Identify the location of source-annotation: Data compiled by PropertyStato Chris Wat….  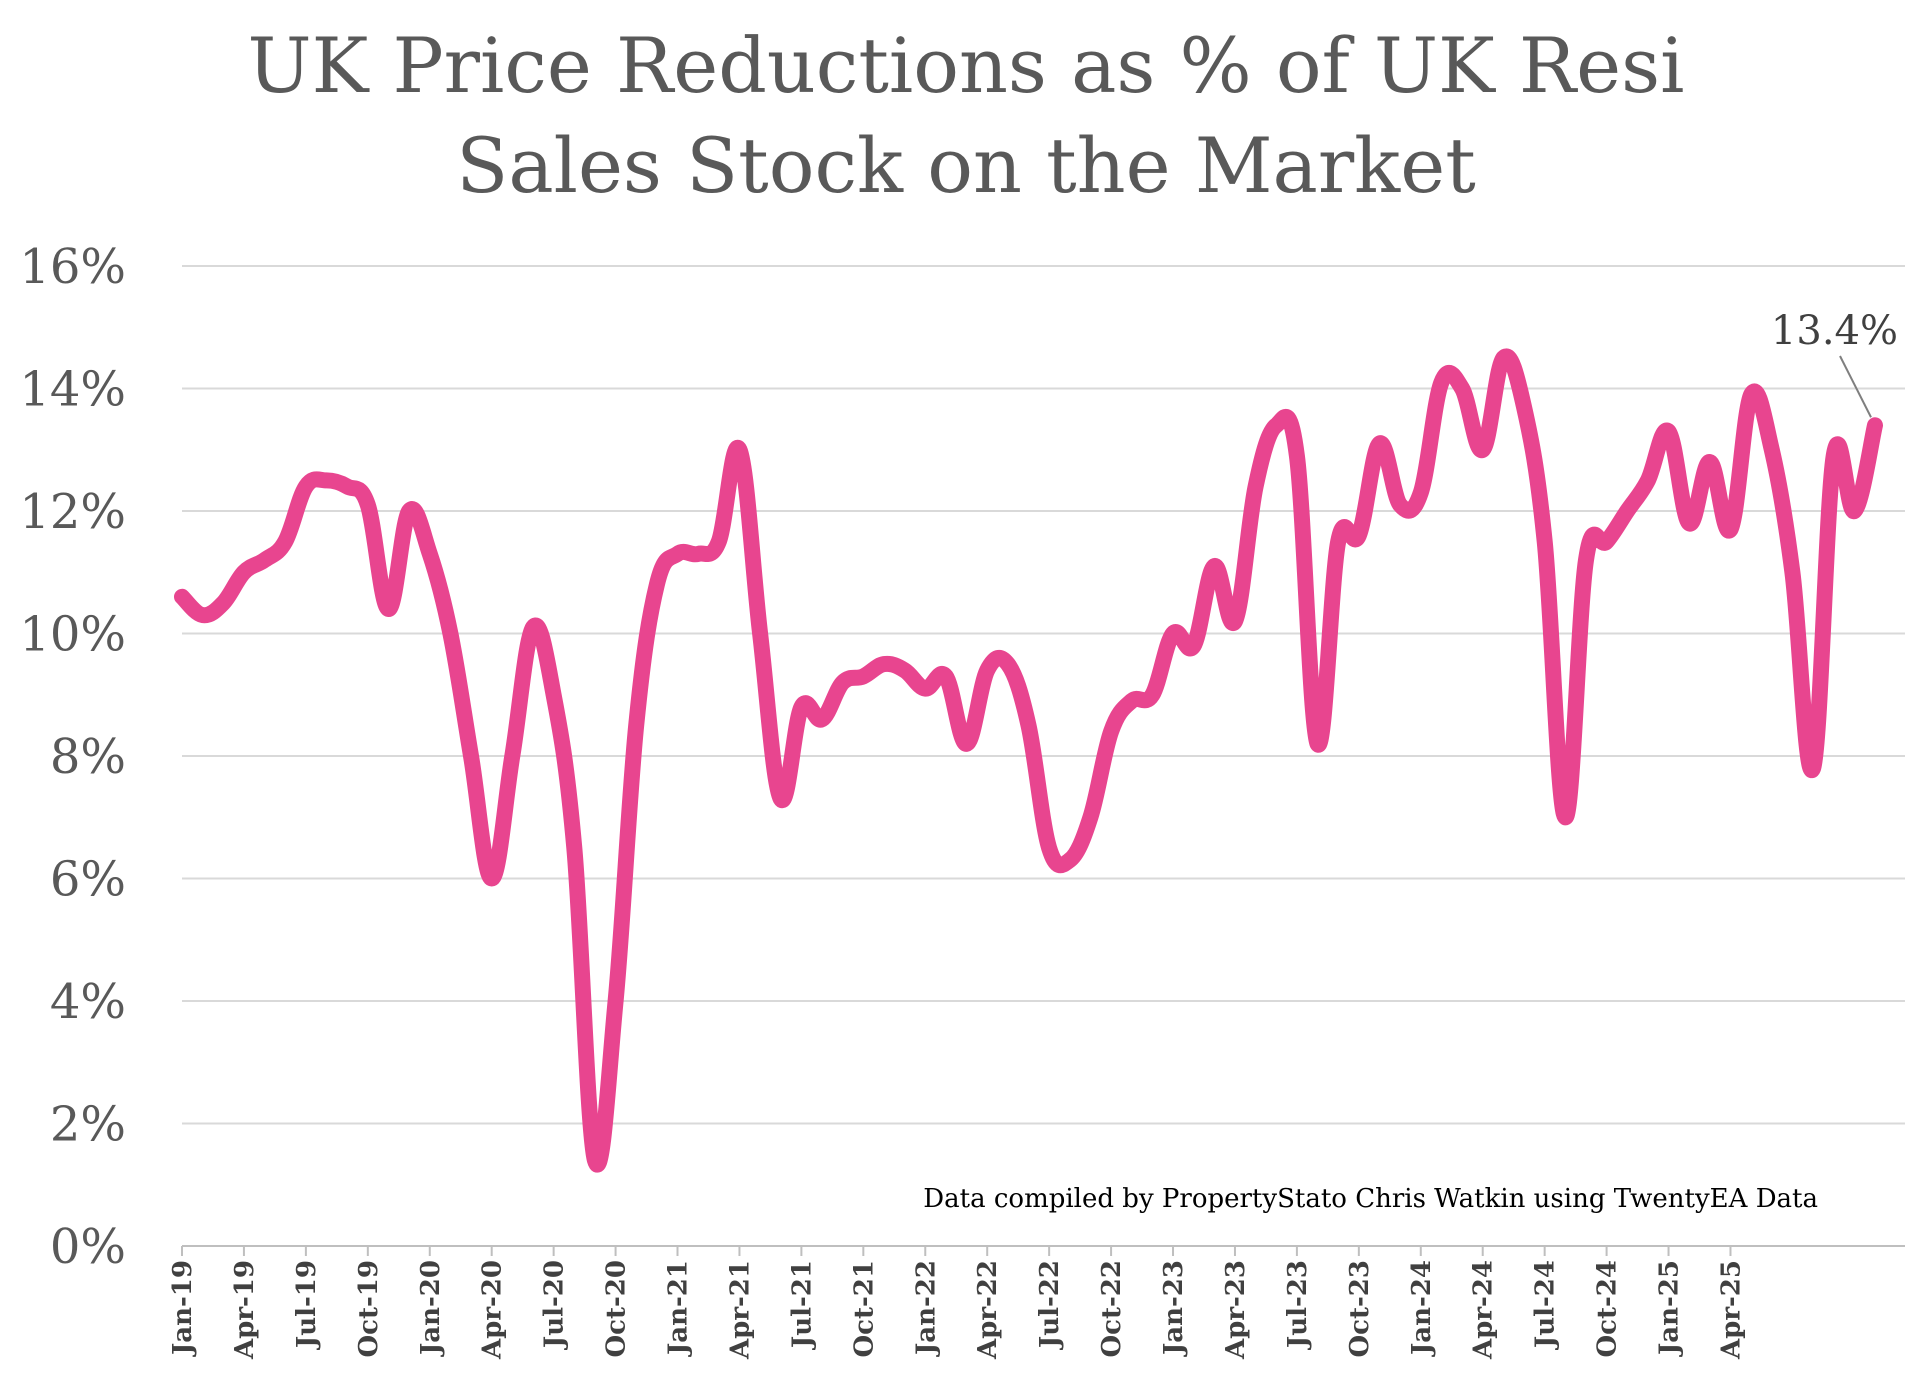
(1370, 1199).